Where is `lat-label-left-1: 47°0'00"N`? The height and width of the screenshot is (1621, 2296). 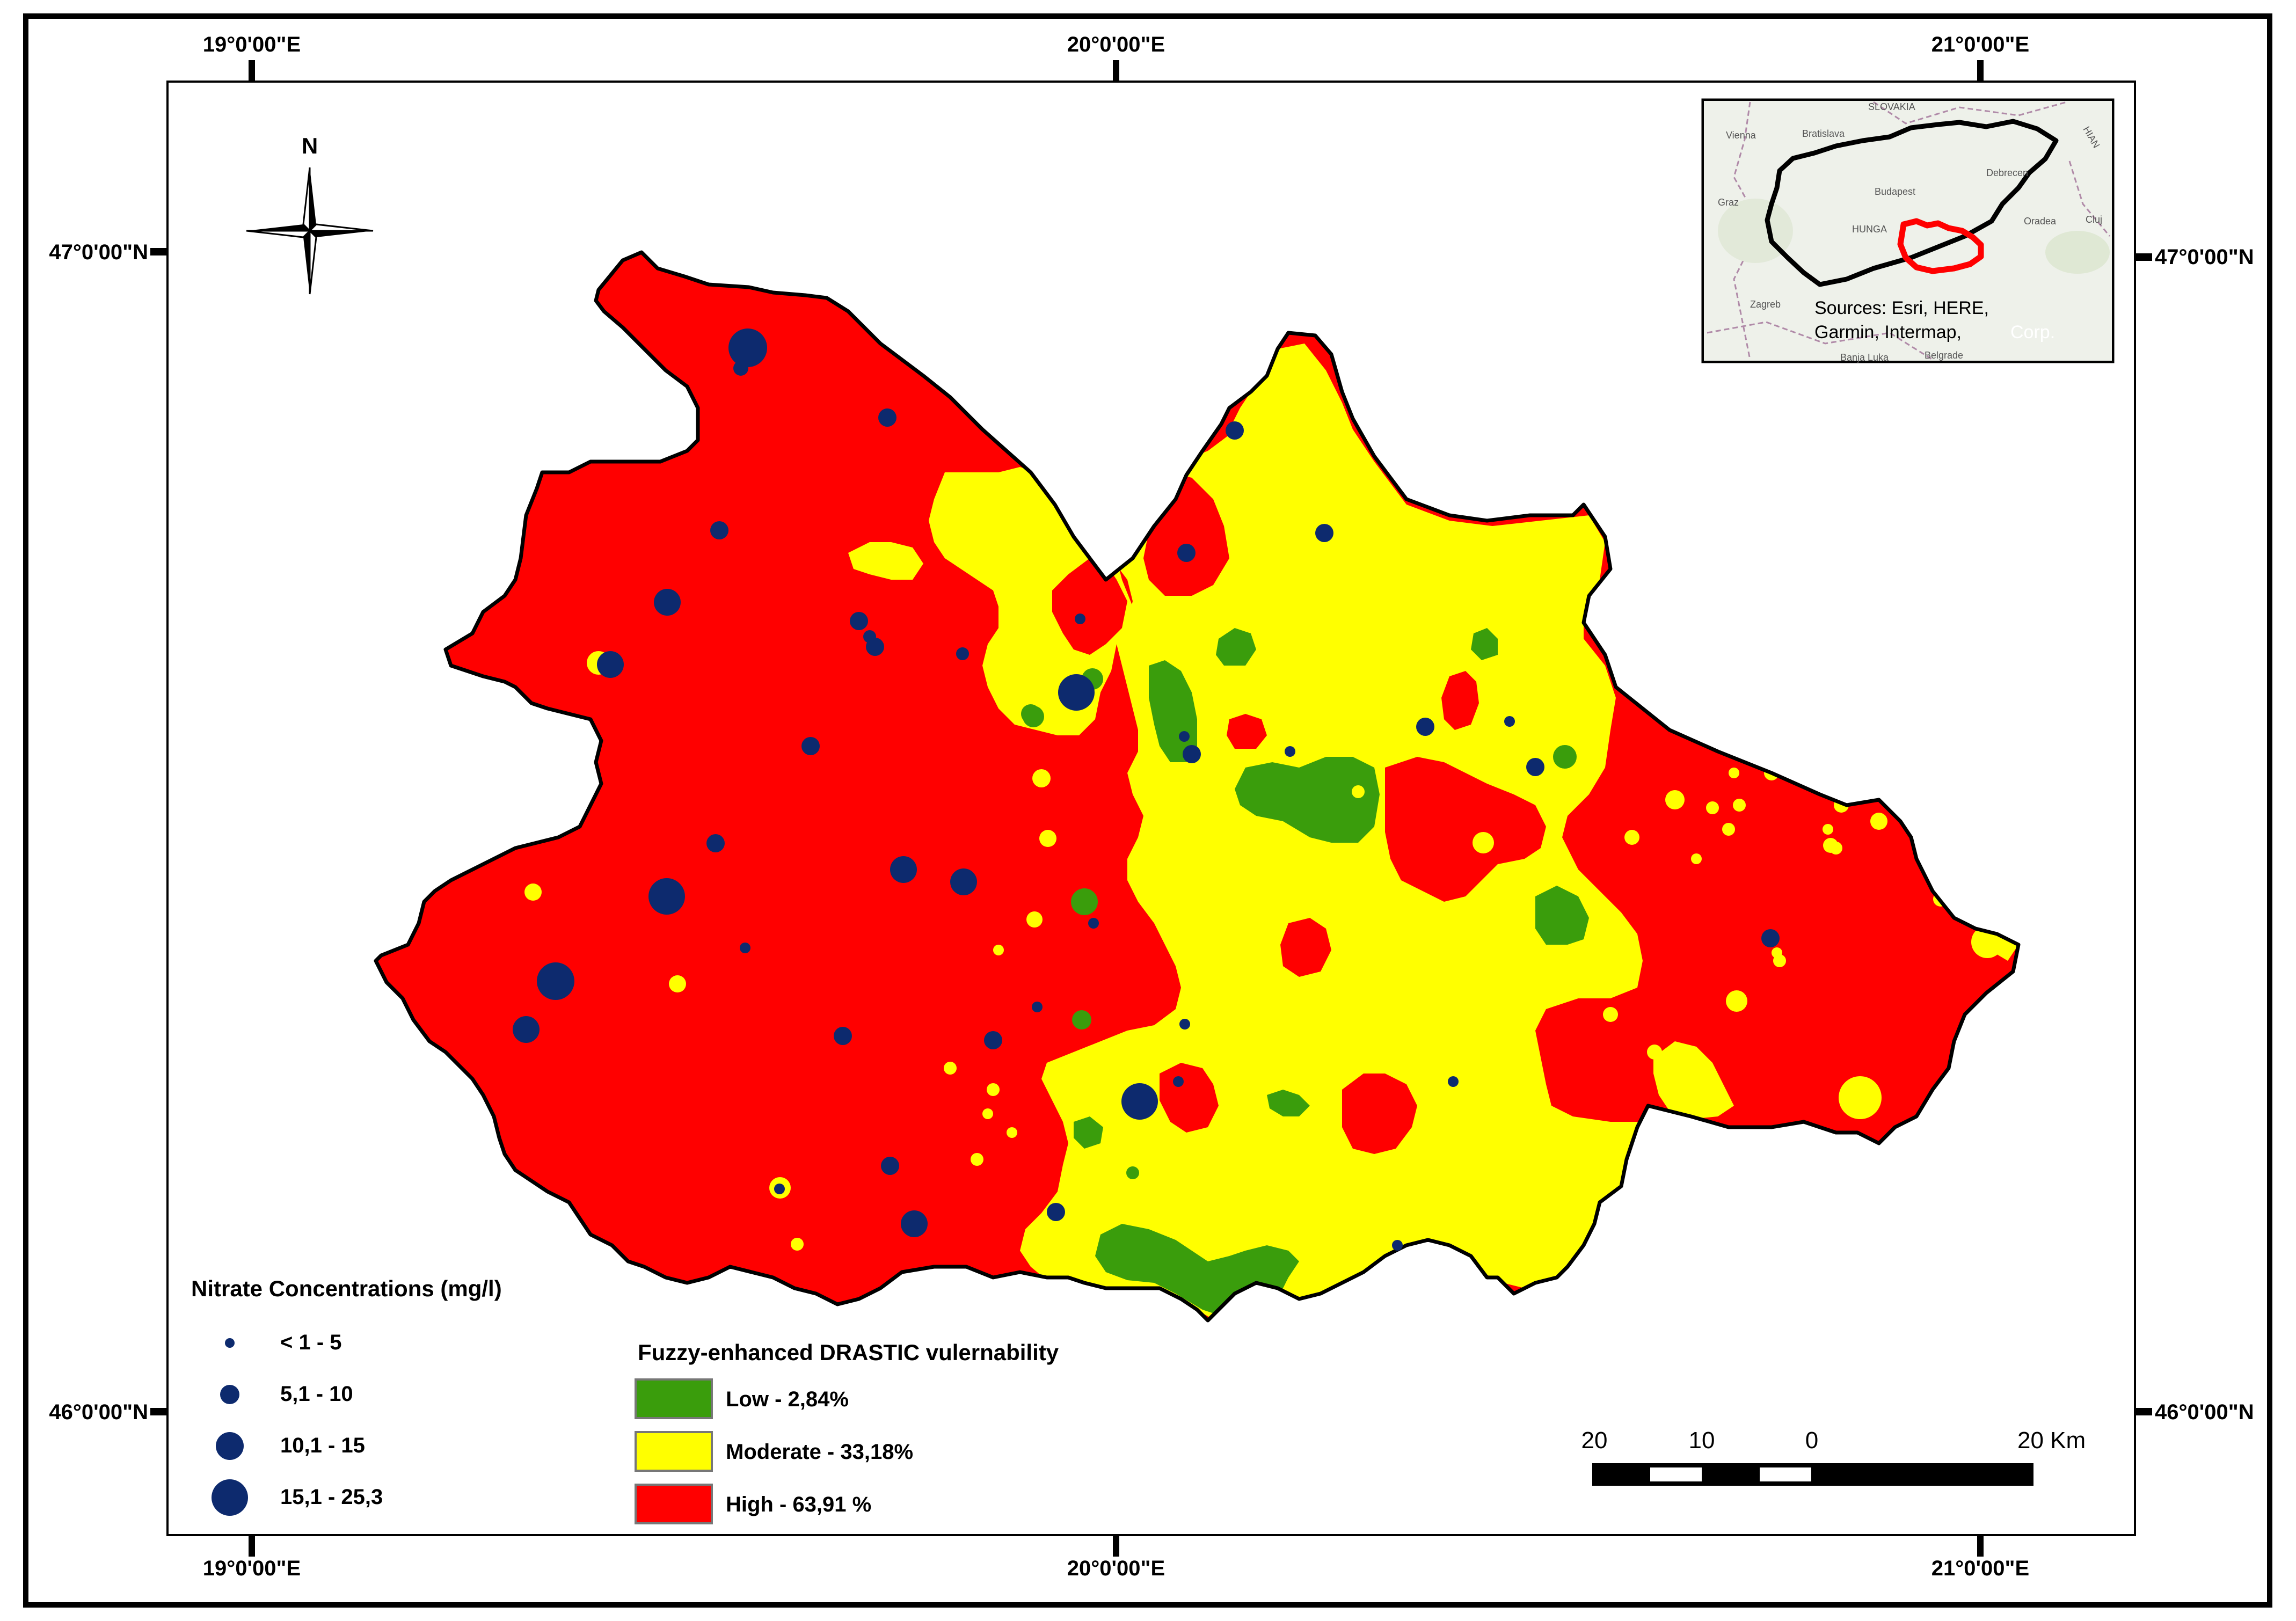
lat-label-left-1: 47°0'00"N is located at coordinates (99, 252).